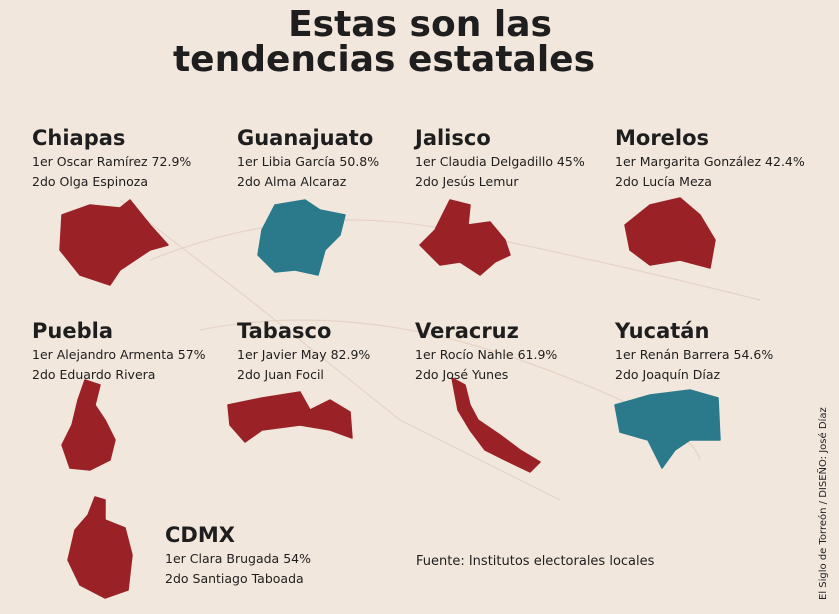 This screenshot has height=614, width=839. What do you see at coordinates (822, 503) in the screenshot?
I see `credit: El Siglo de Torreón / DISEÑO: José Díaz` at bounding box center [822, 503].